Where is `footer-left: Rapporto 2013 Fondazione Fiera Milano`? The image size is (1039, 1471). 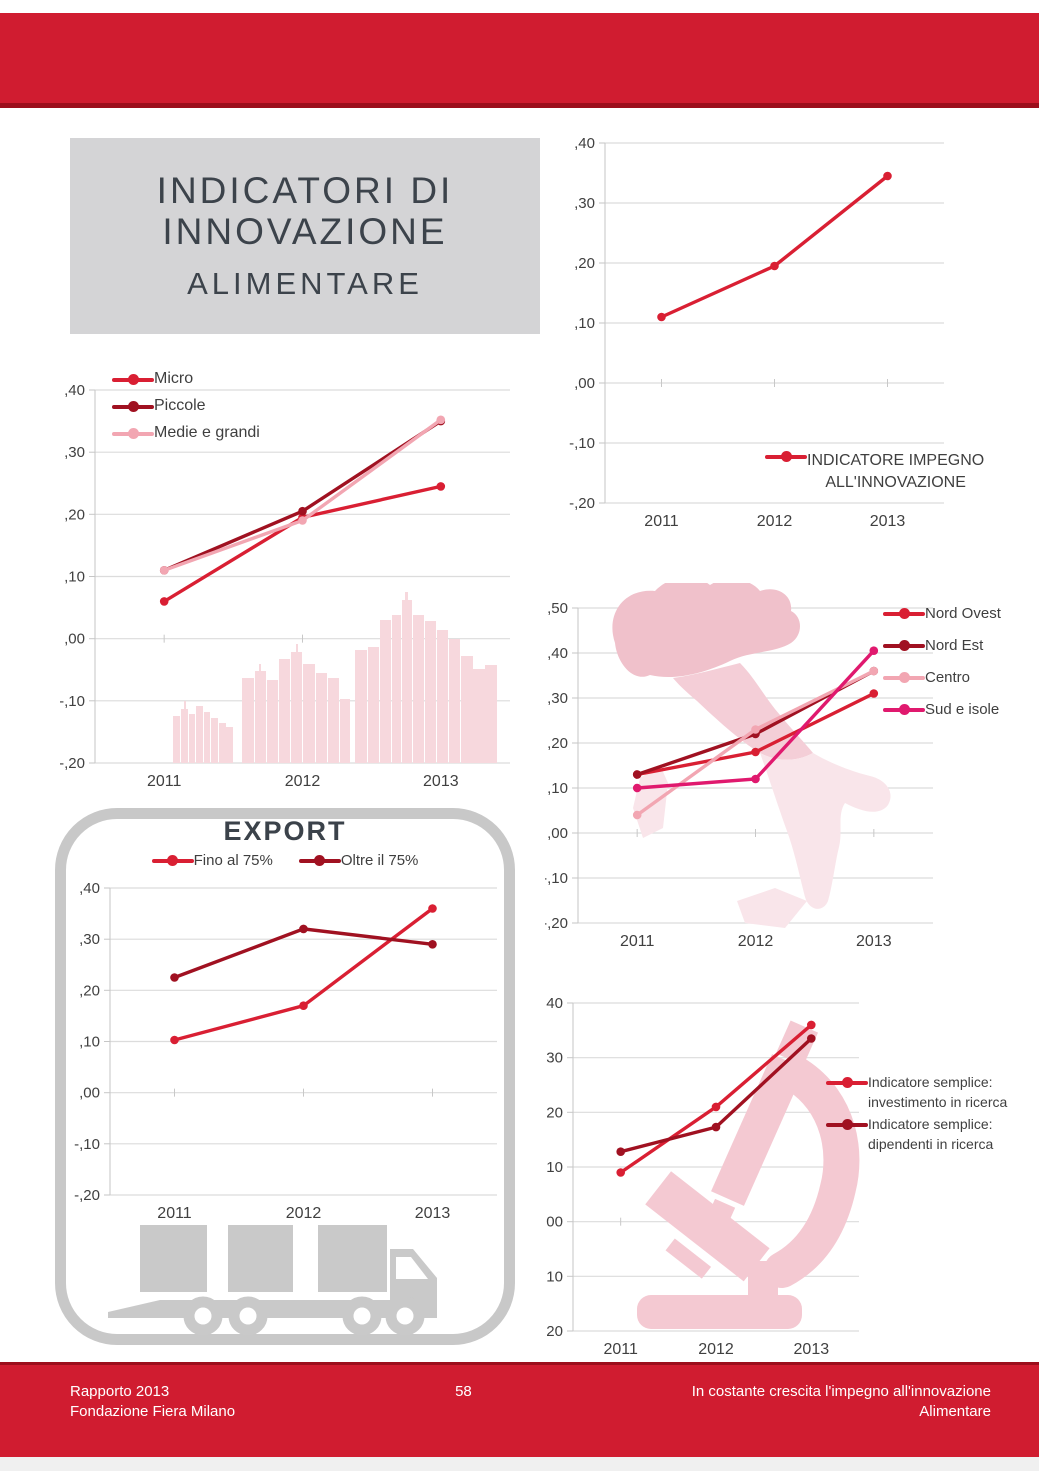 footer-left: Rapporto 2013 Fondazione Fiera Milano is located at coordinates (153, 1402).